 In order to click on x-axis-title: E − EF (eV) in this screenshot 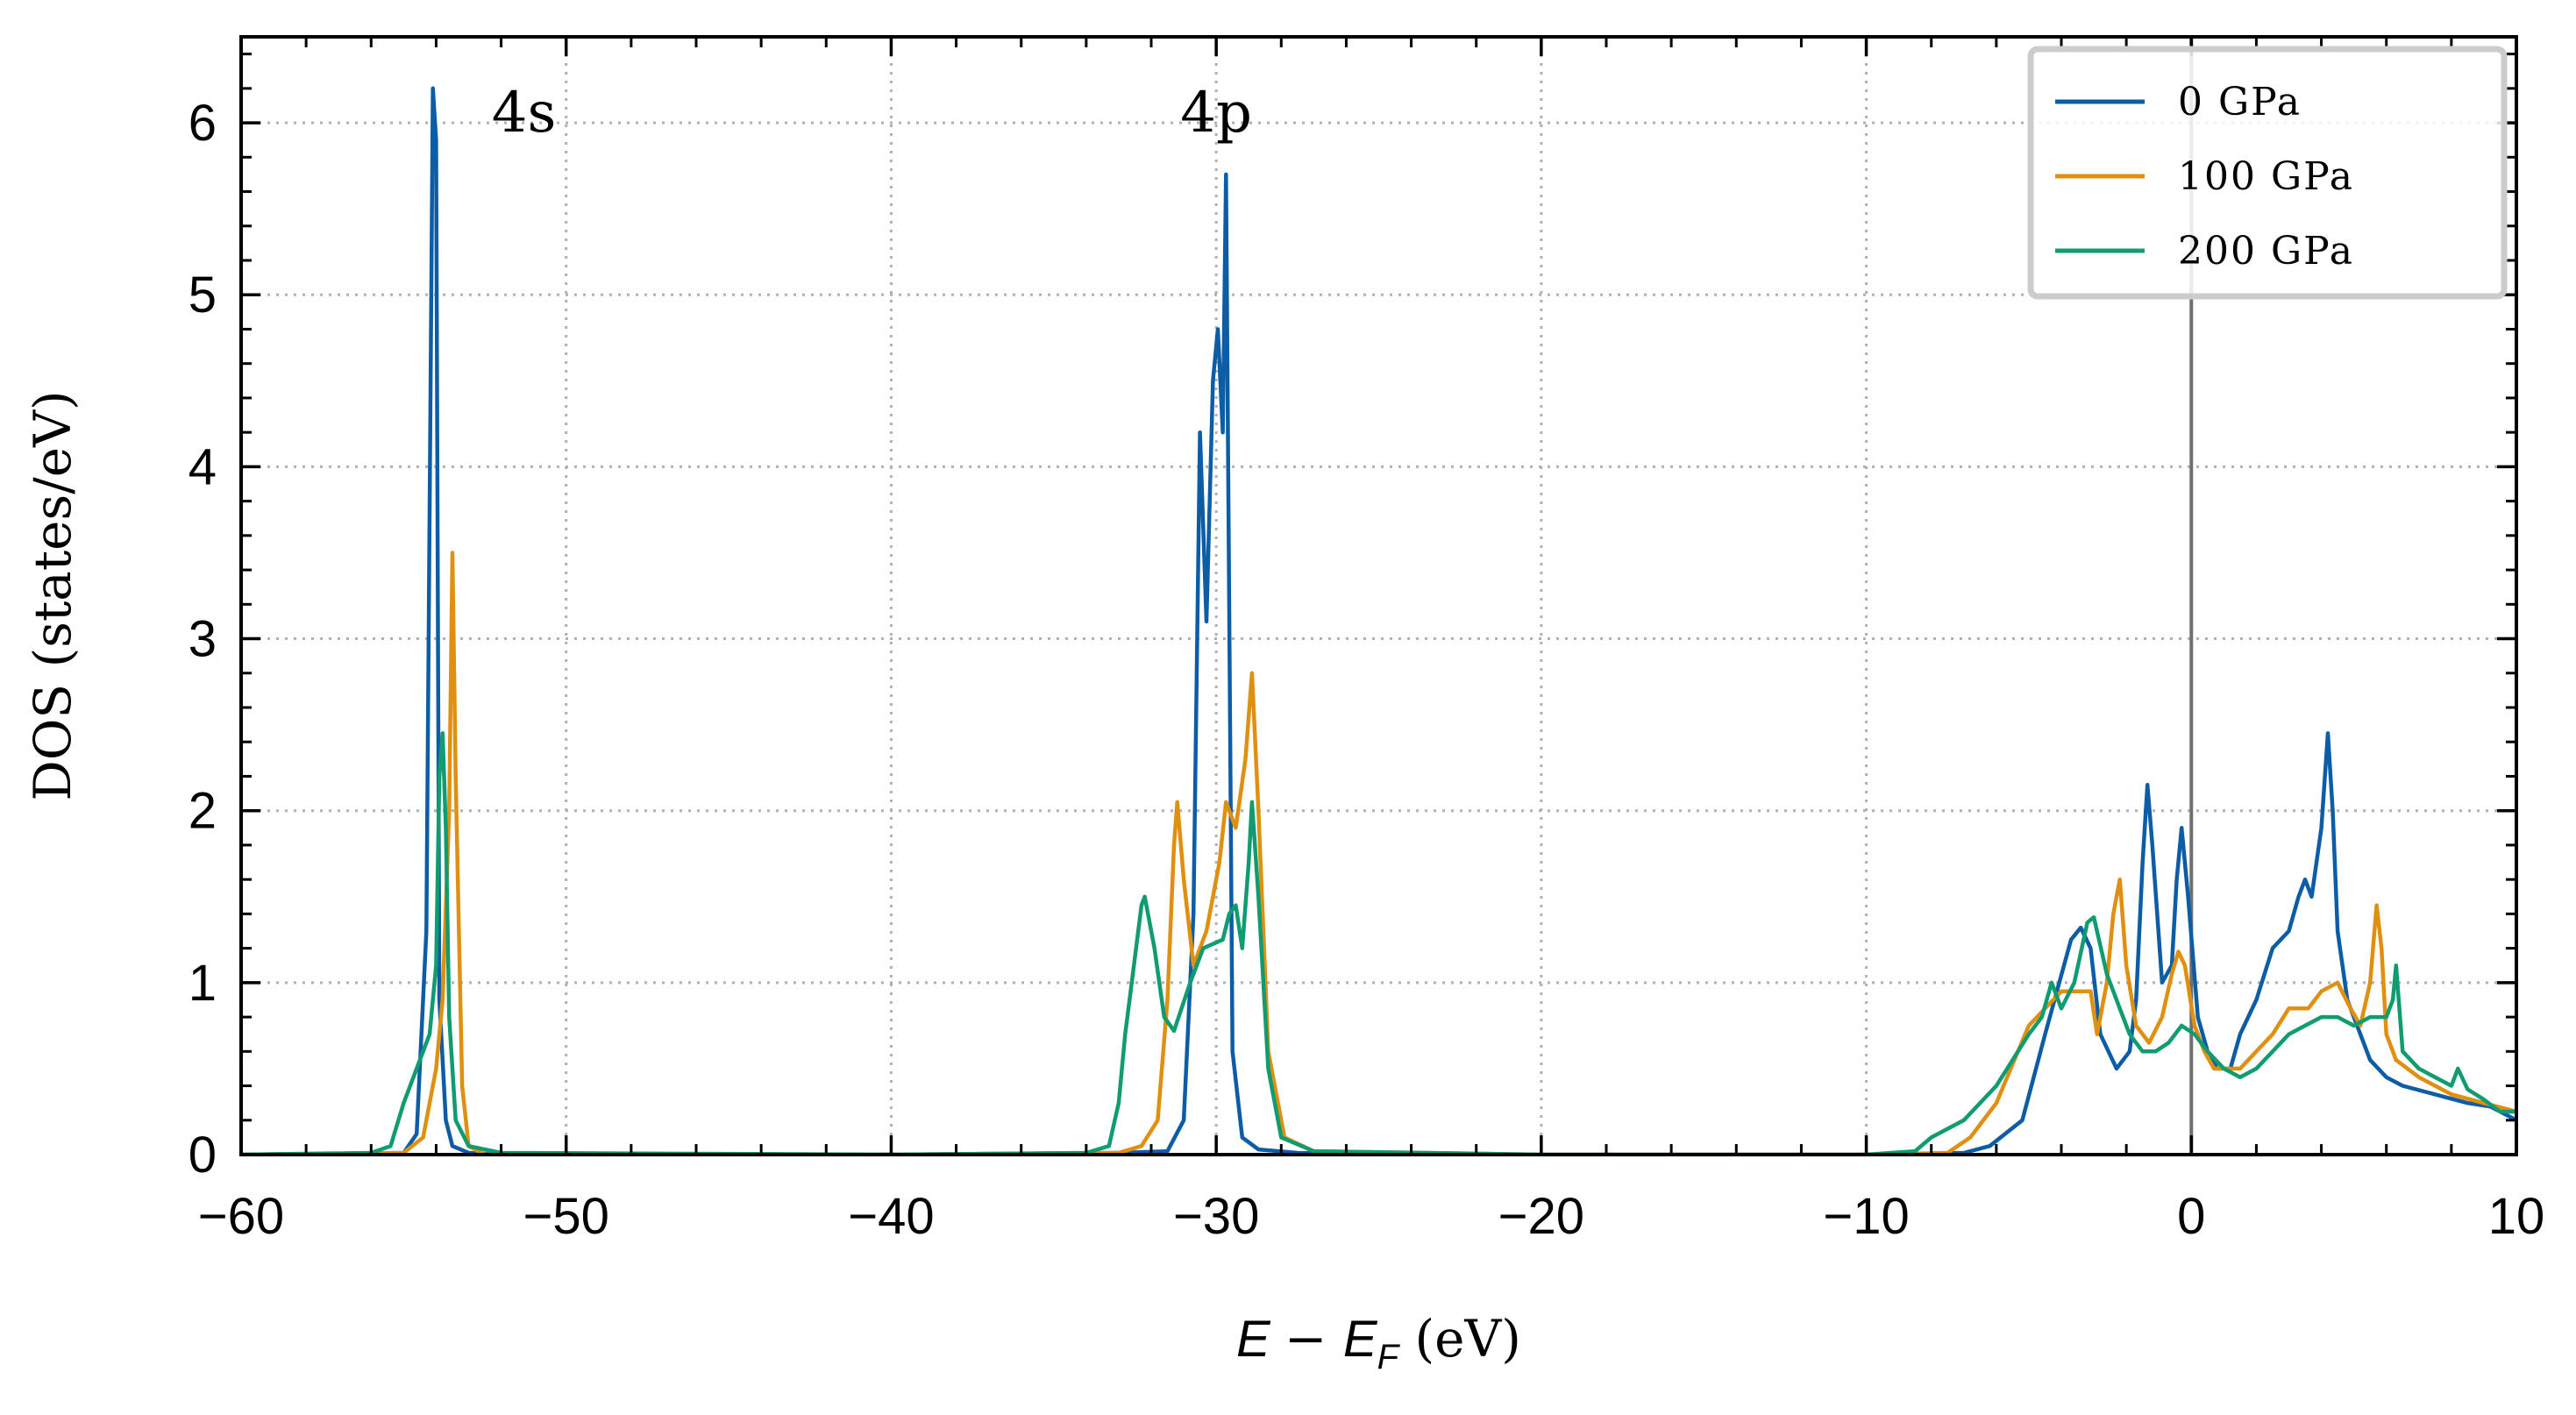, I will do `click(1378, 1342)`.